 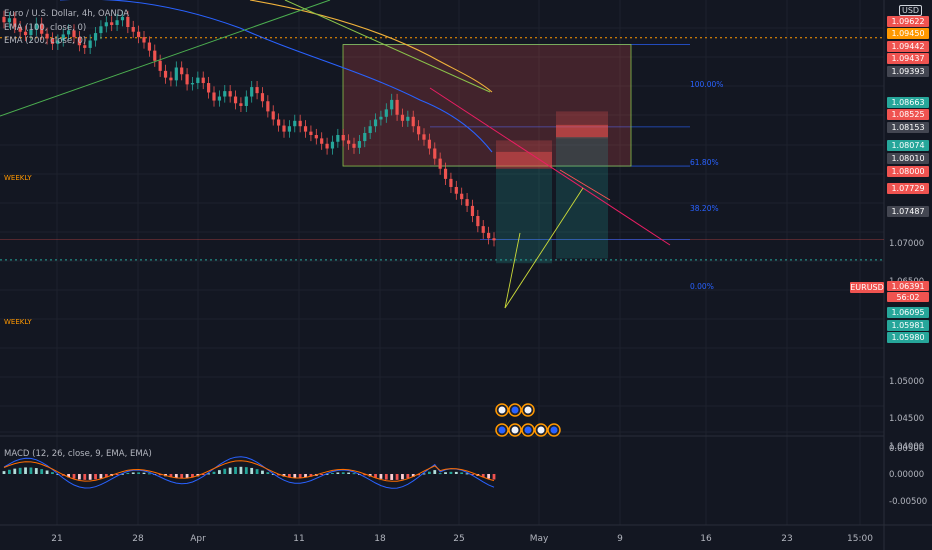 I want to click on downtrend-line, so click(x=550, y=166).